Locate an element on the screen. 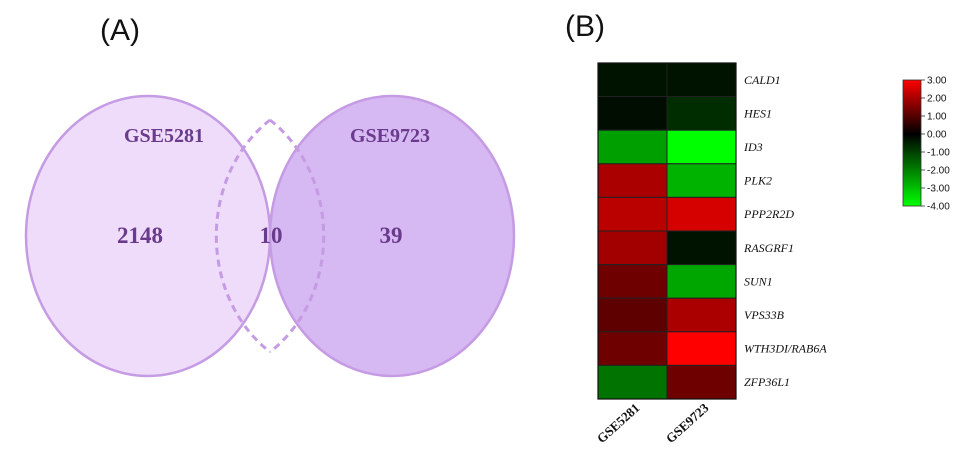 This screenshot has height=476, width=980. color-scale-tick-label: 1.00 is located at coordinates (937, 117).